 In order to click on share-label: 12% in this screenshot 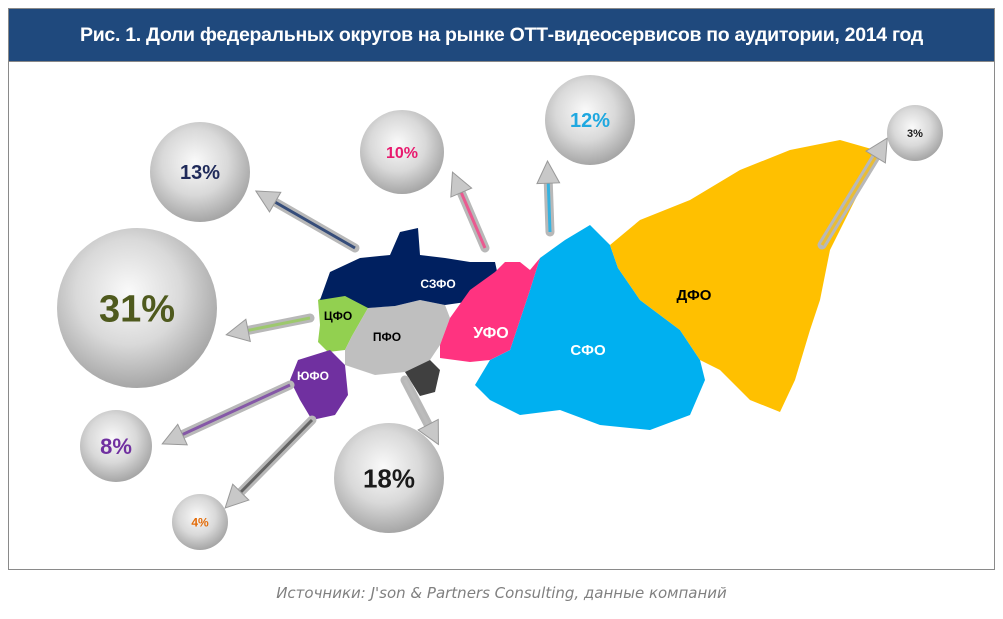, I will do `click(590, 121)`.